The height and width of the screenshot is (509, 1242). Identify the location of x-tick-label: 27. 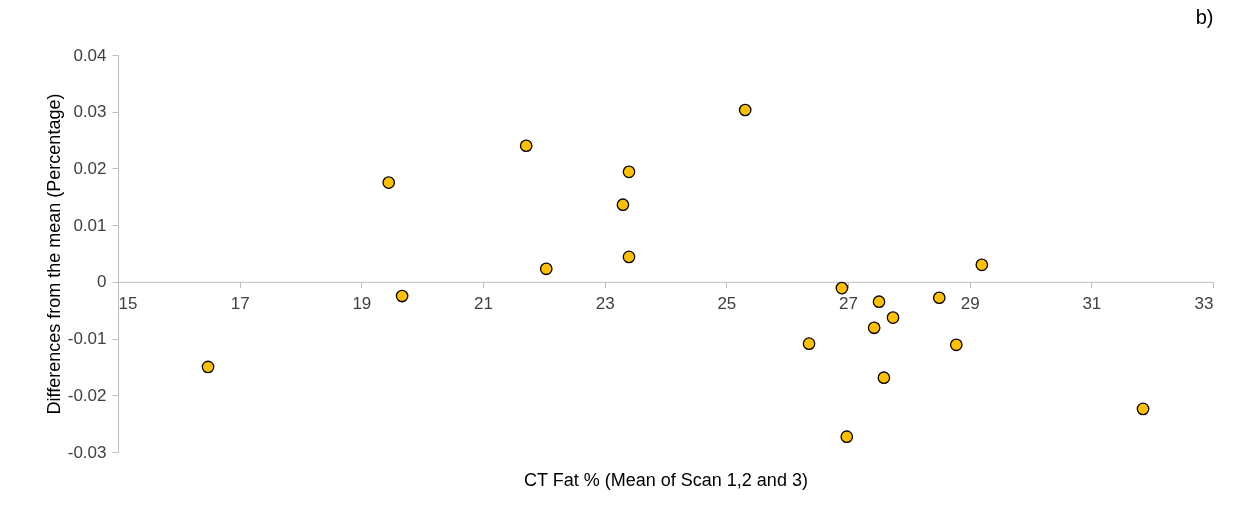
(848, 304).